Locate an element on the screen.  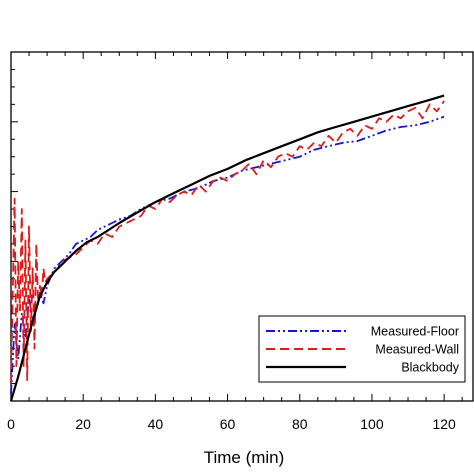
x-axis-title: Time (min) is located at coordinates (244, 457).